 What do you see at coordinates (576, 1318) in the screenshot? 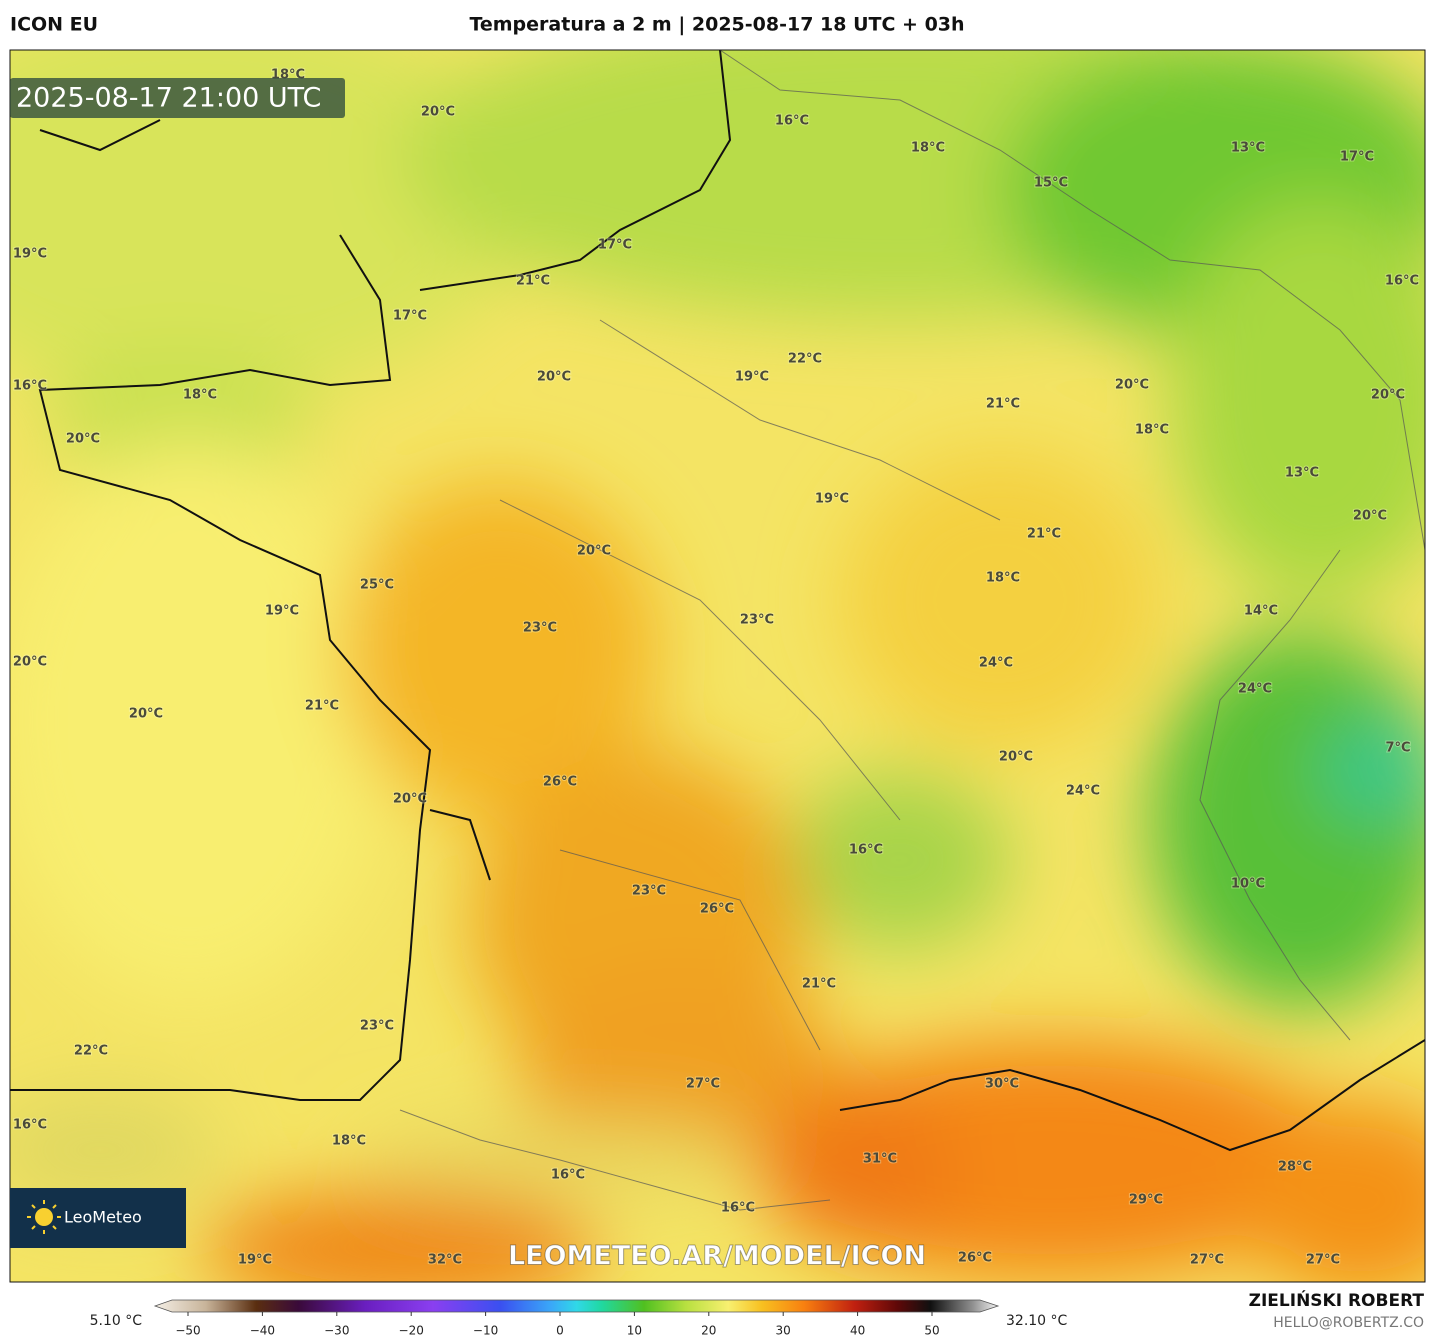
I see `colorbar: −50 −40 −30 −20 −10 0 10 20 30 40 50` at bounding box center [576, 1318].